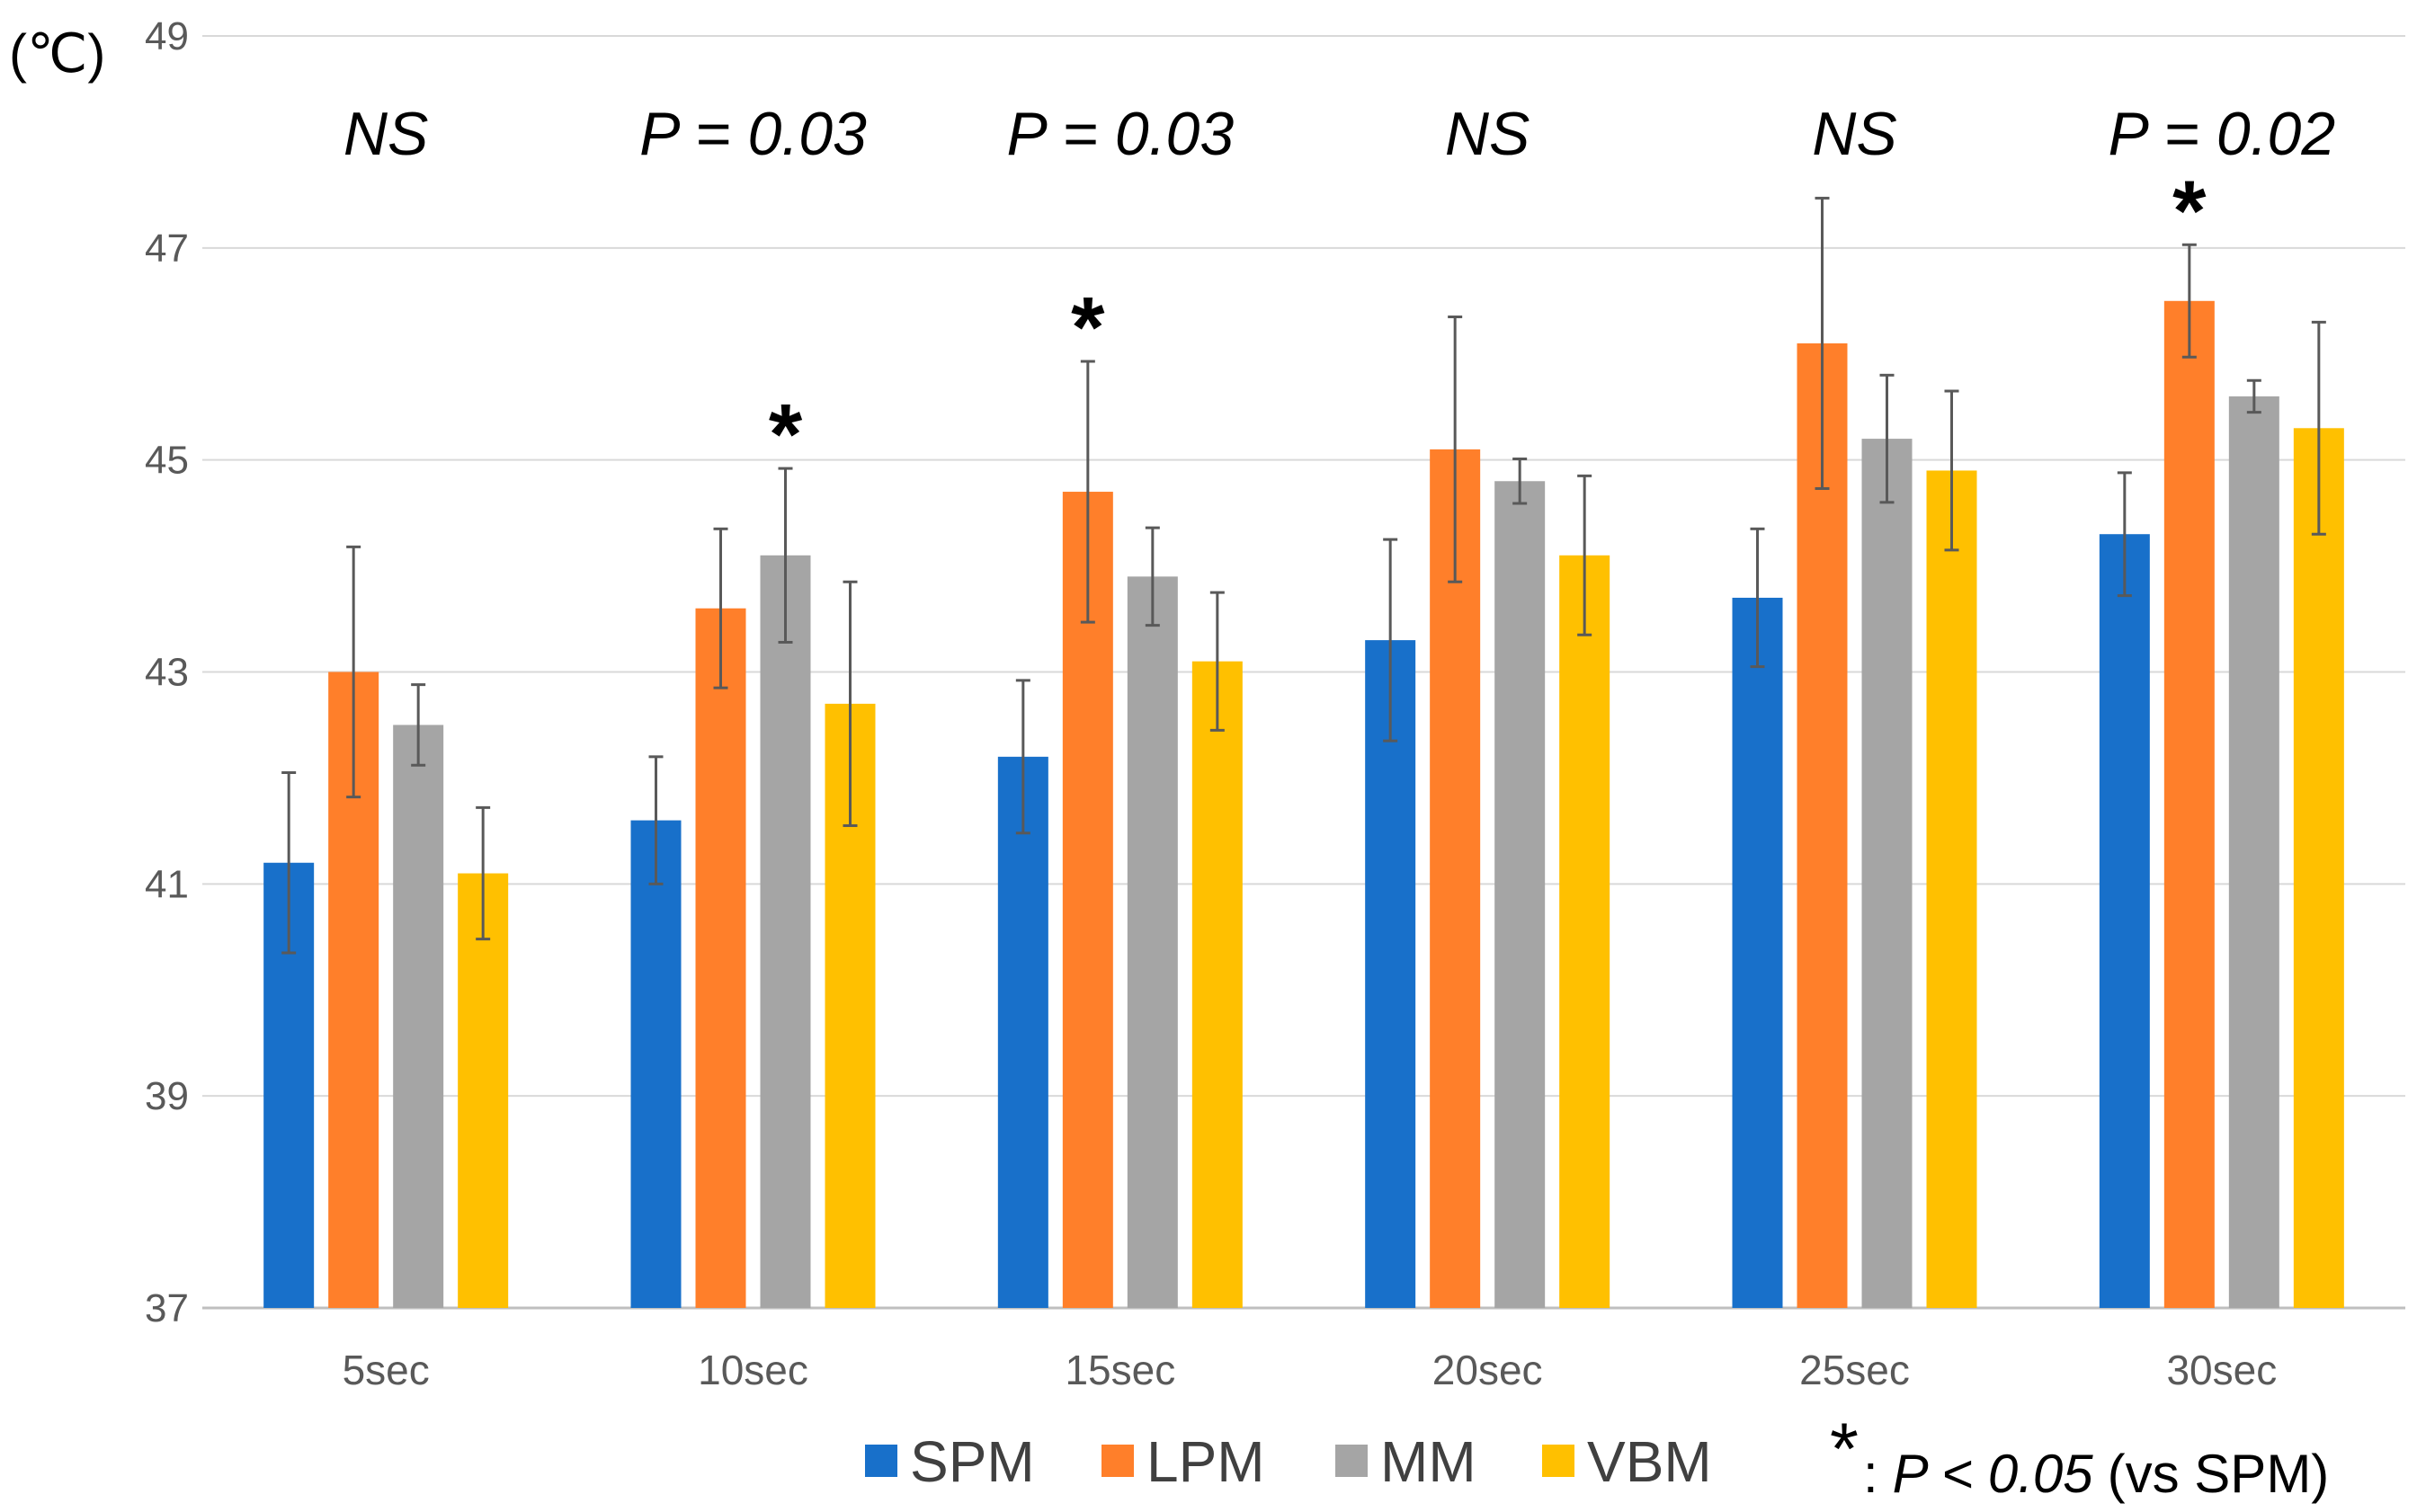  Describe the element at coordinates (289, 863) in the screenshot. I see `error-bar-spm-5sec` at that location.